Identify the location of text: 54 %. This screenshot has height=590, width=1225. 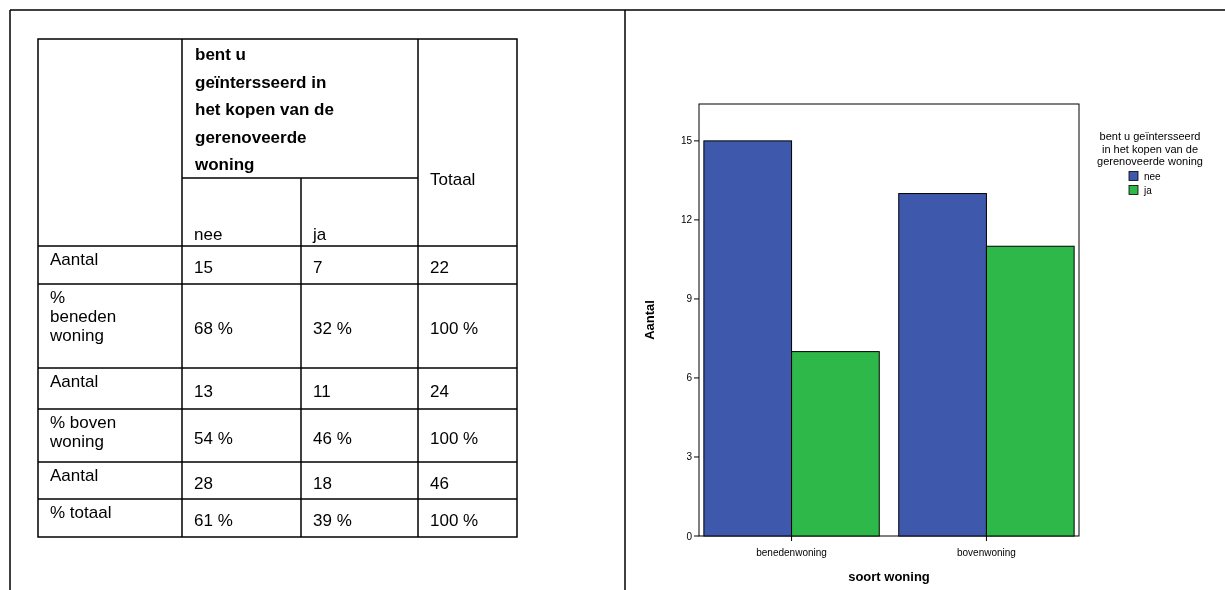
(213, 438).